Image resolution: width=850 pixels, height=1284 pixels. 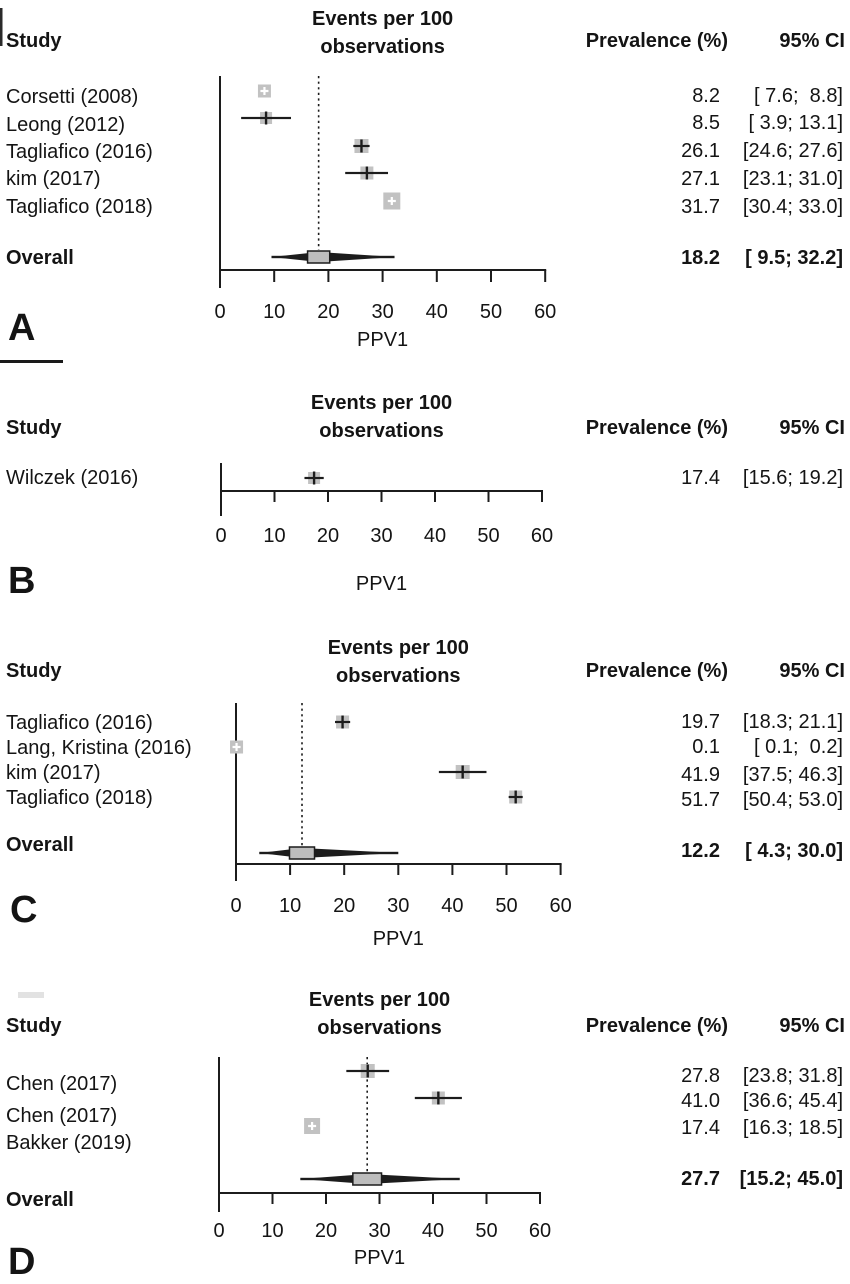 What do you see at coordinates (700, 775) in the screenshot?
I see `prevalence-value: 41.9` at bounding box center [700, 775].